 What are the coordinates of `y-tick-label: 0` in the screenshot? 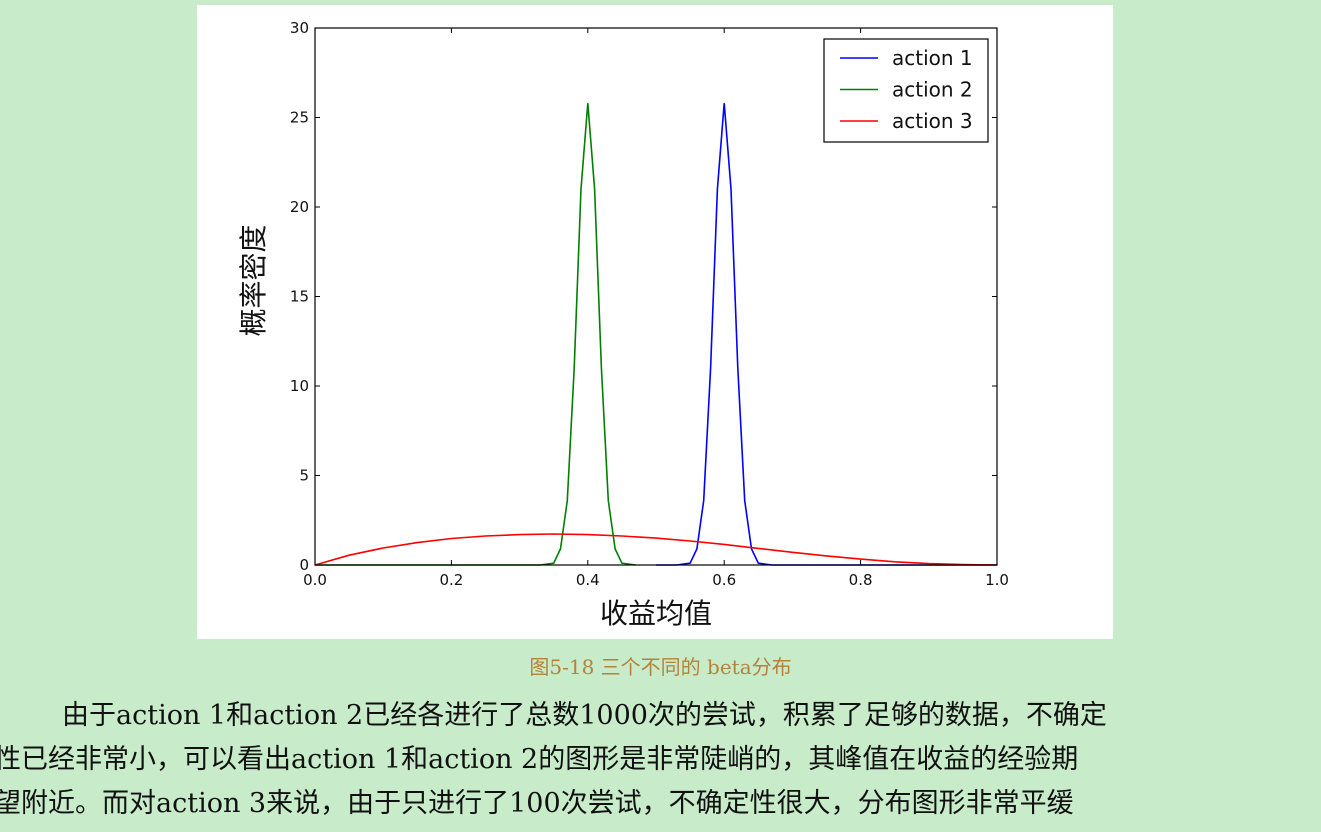 It's located at (304, 565).